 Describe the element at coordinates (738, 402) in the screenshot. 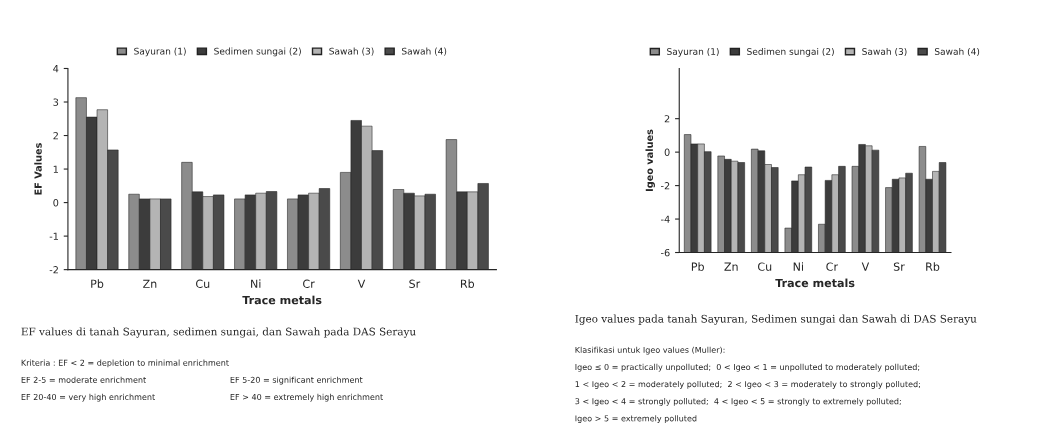

I see `text: 3 < Igeo < 4 = strongly polluted; 4 < Igeo < 5 = strongly to extremely polluted;` at that location.